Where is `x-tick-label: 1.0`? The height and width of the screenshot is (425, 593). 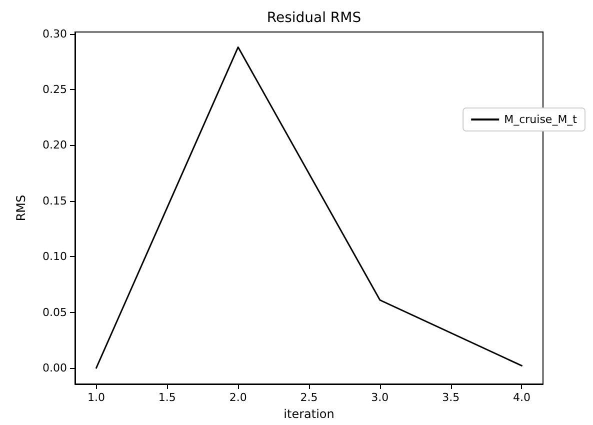
x-tick-label: 1.0 is located at coordinates (97, 397).